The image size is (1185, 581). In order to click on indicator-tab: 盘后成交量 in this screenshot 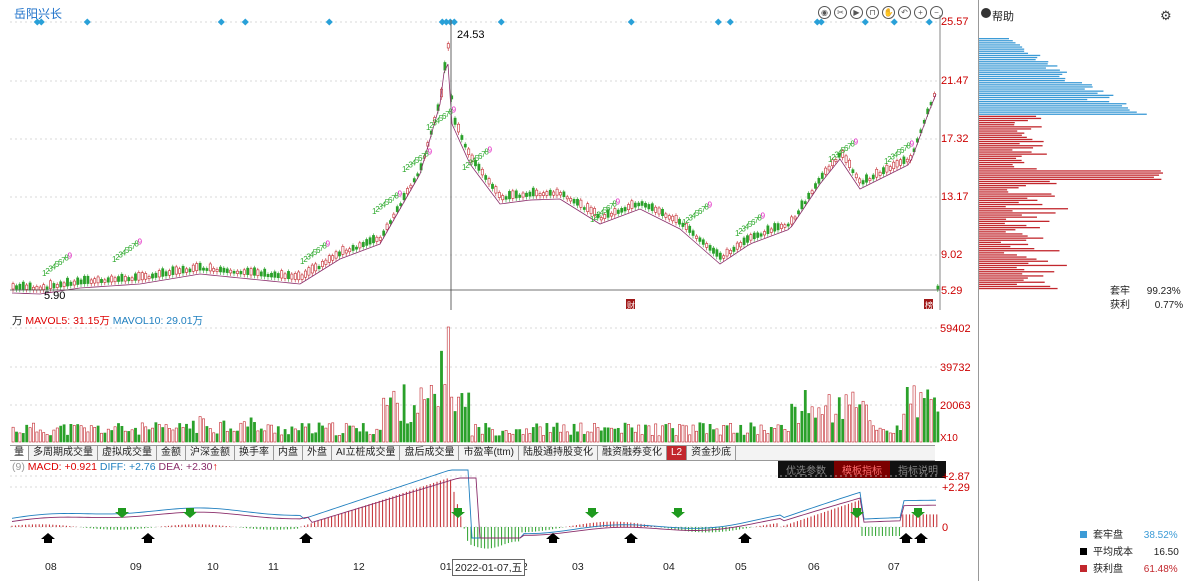, I will do `click(430, 453)`.